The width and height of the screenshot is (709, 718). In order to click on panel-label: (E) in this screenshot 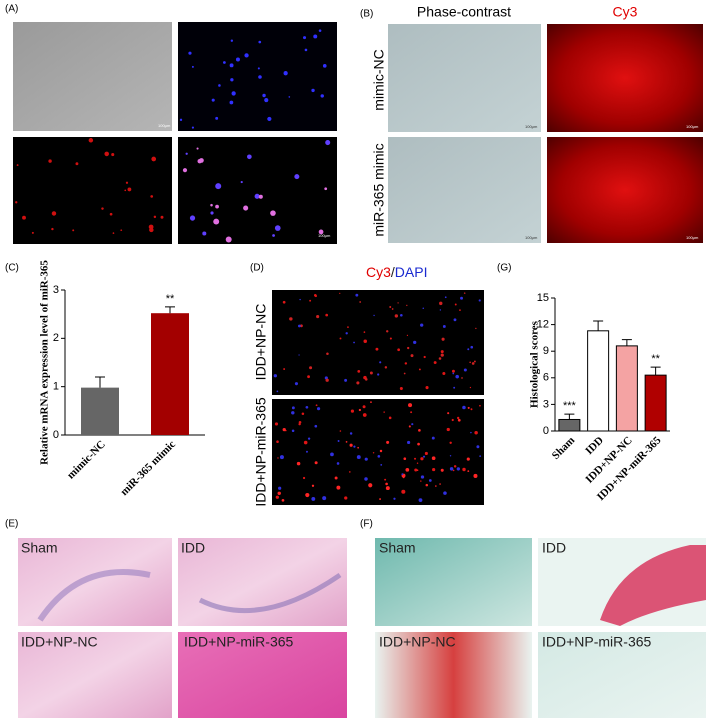, I will do `click(11, 524)`.